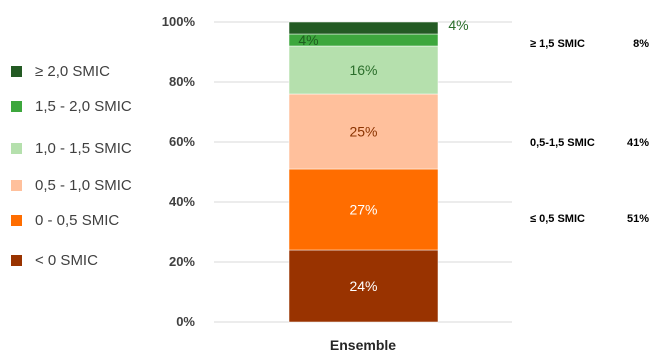 This screenshot has height=354, width=651. I want to click on legend-label: ≥ 2,0 SMIC, so click(72, 71).